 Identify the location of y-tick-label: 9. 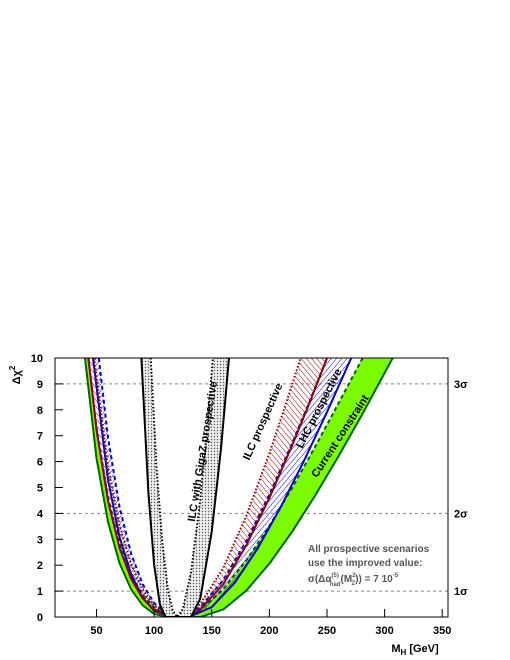
(40, 385).